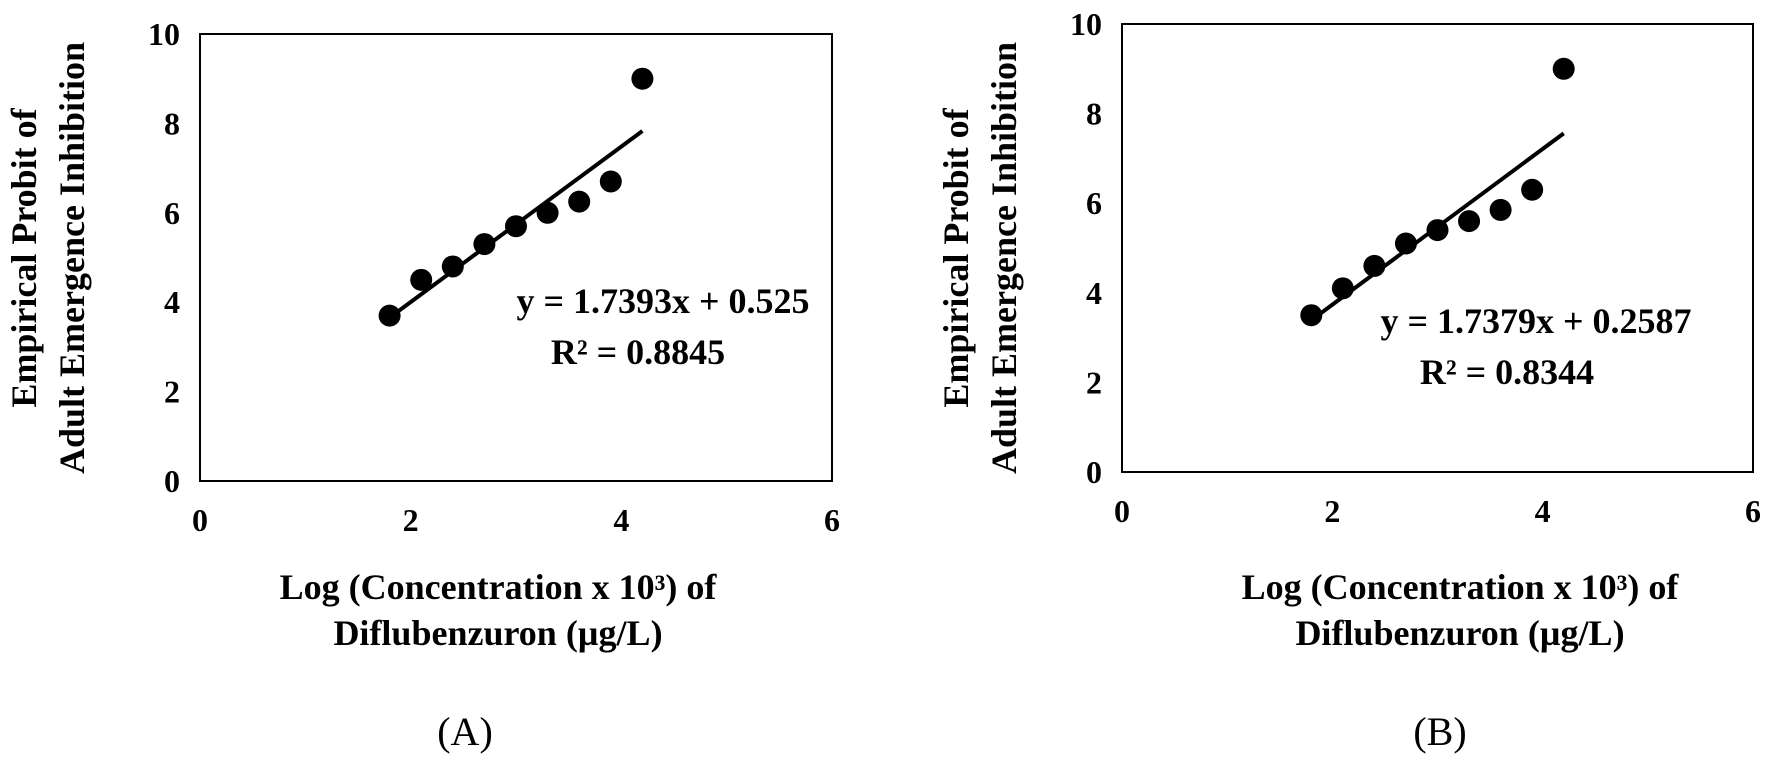  What do you see at coordinates (1507, 372) in the screenshot?
I see `r-squared-label: R² = 0.8344` at bounding box center [1507, 372].